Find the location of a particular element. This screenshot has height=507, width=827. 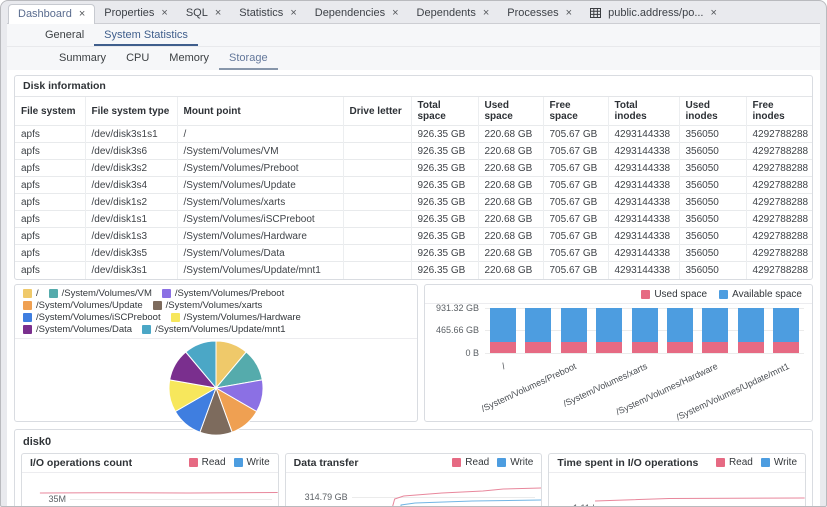

column-header: File system type is located at coordinates (131, 111).